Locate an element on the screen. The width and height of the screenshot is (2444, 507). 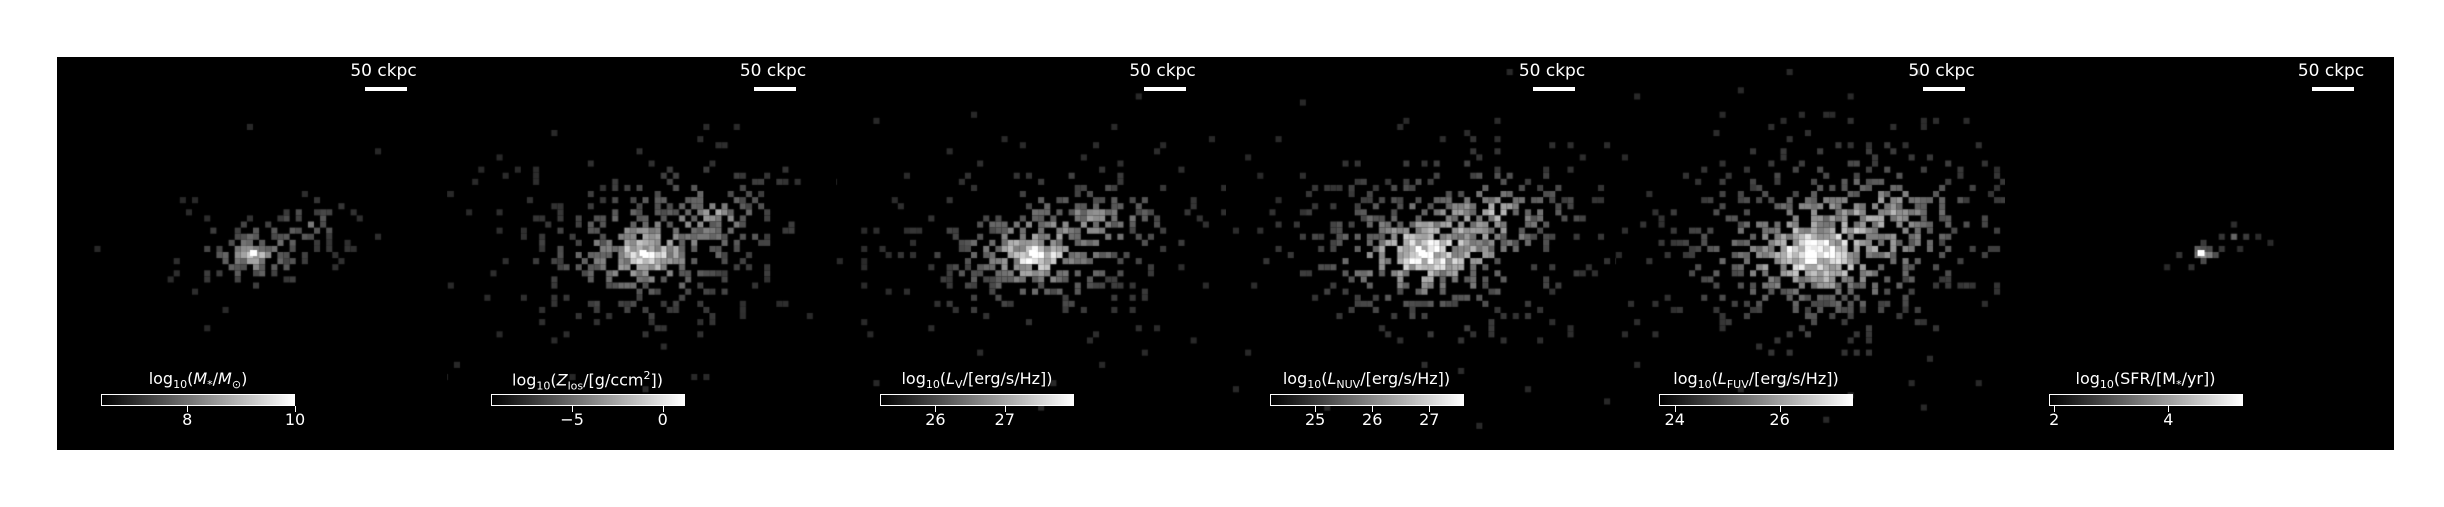
panel-6: 50 ckpc log10(SFR/[M*/yr]) 2 4 is located at coordinates (2199, 253).